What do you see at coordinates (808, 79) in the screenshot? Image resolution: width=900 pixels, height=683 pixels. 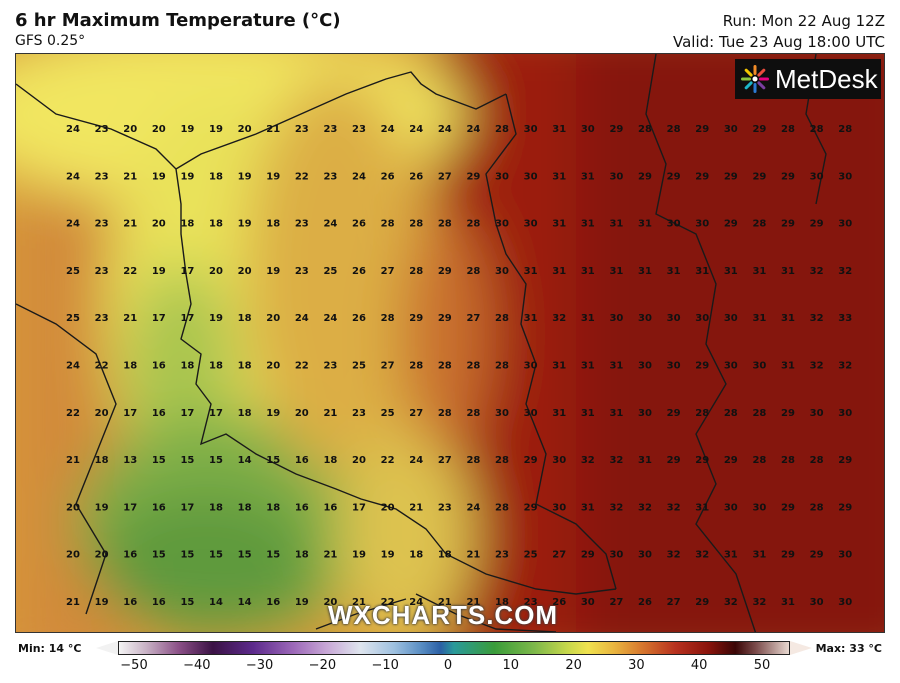 I see `metdesk-logo: MetDesk` at bounding box center [808, 79].